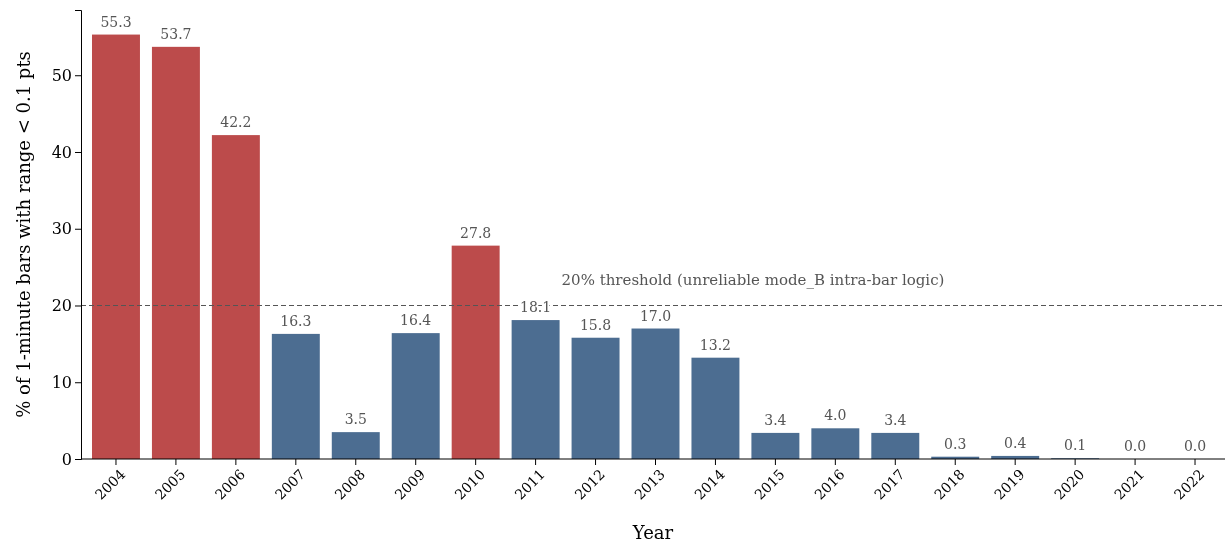  I want to click on data-label: 3.5, so click(355, 419).